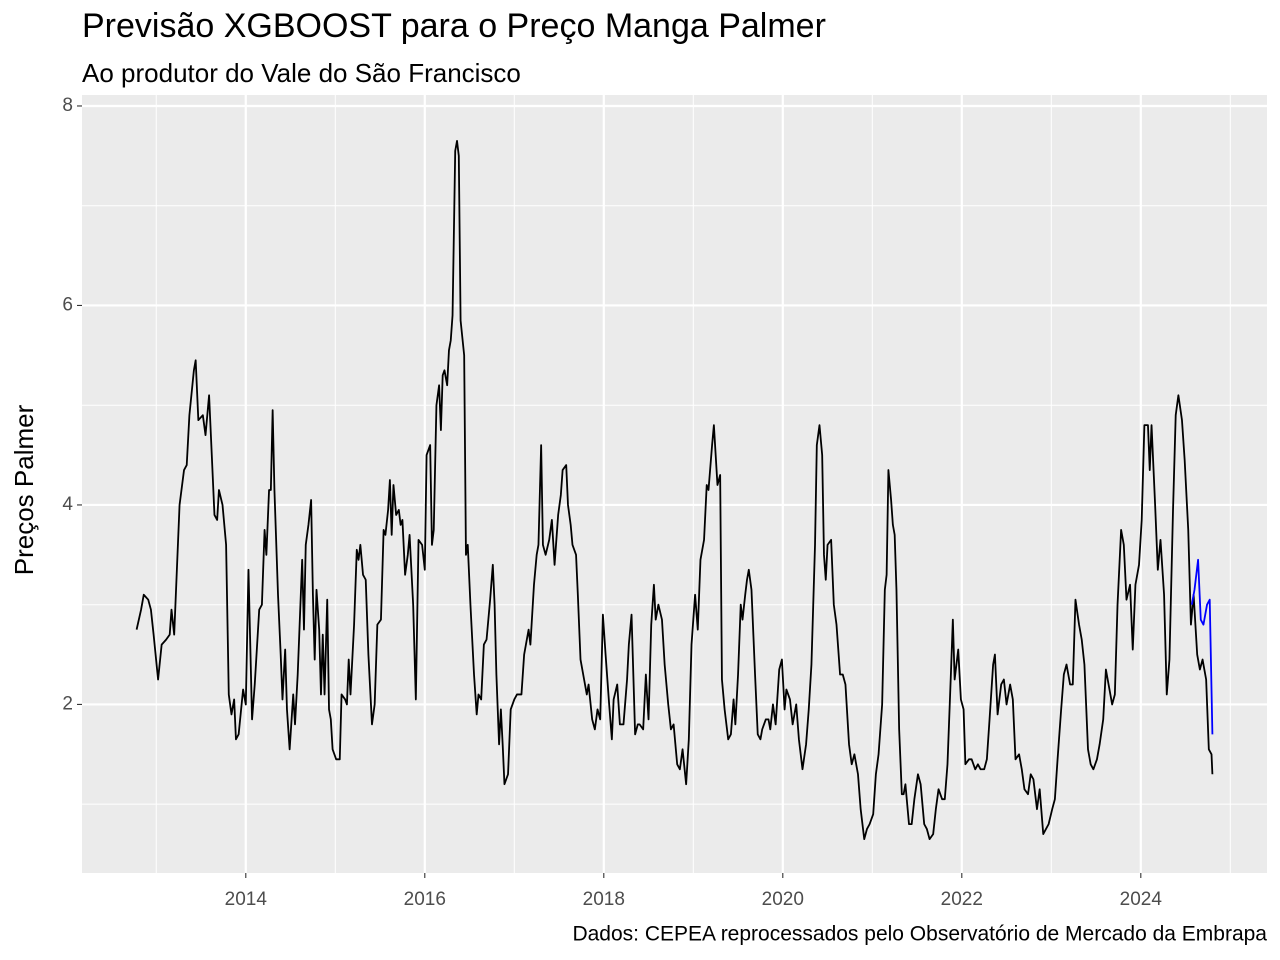  Describe the element at coordinates (67, 105) in the screenshot. I see `y-tick-label: 8` at that location.